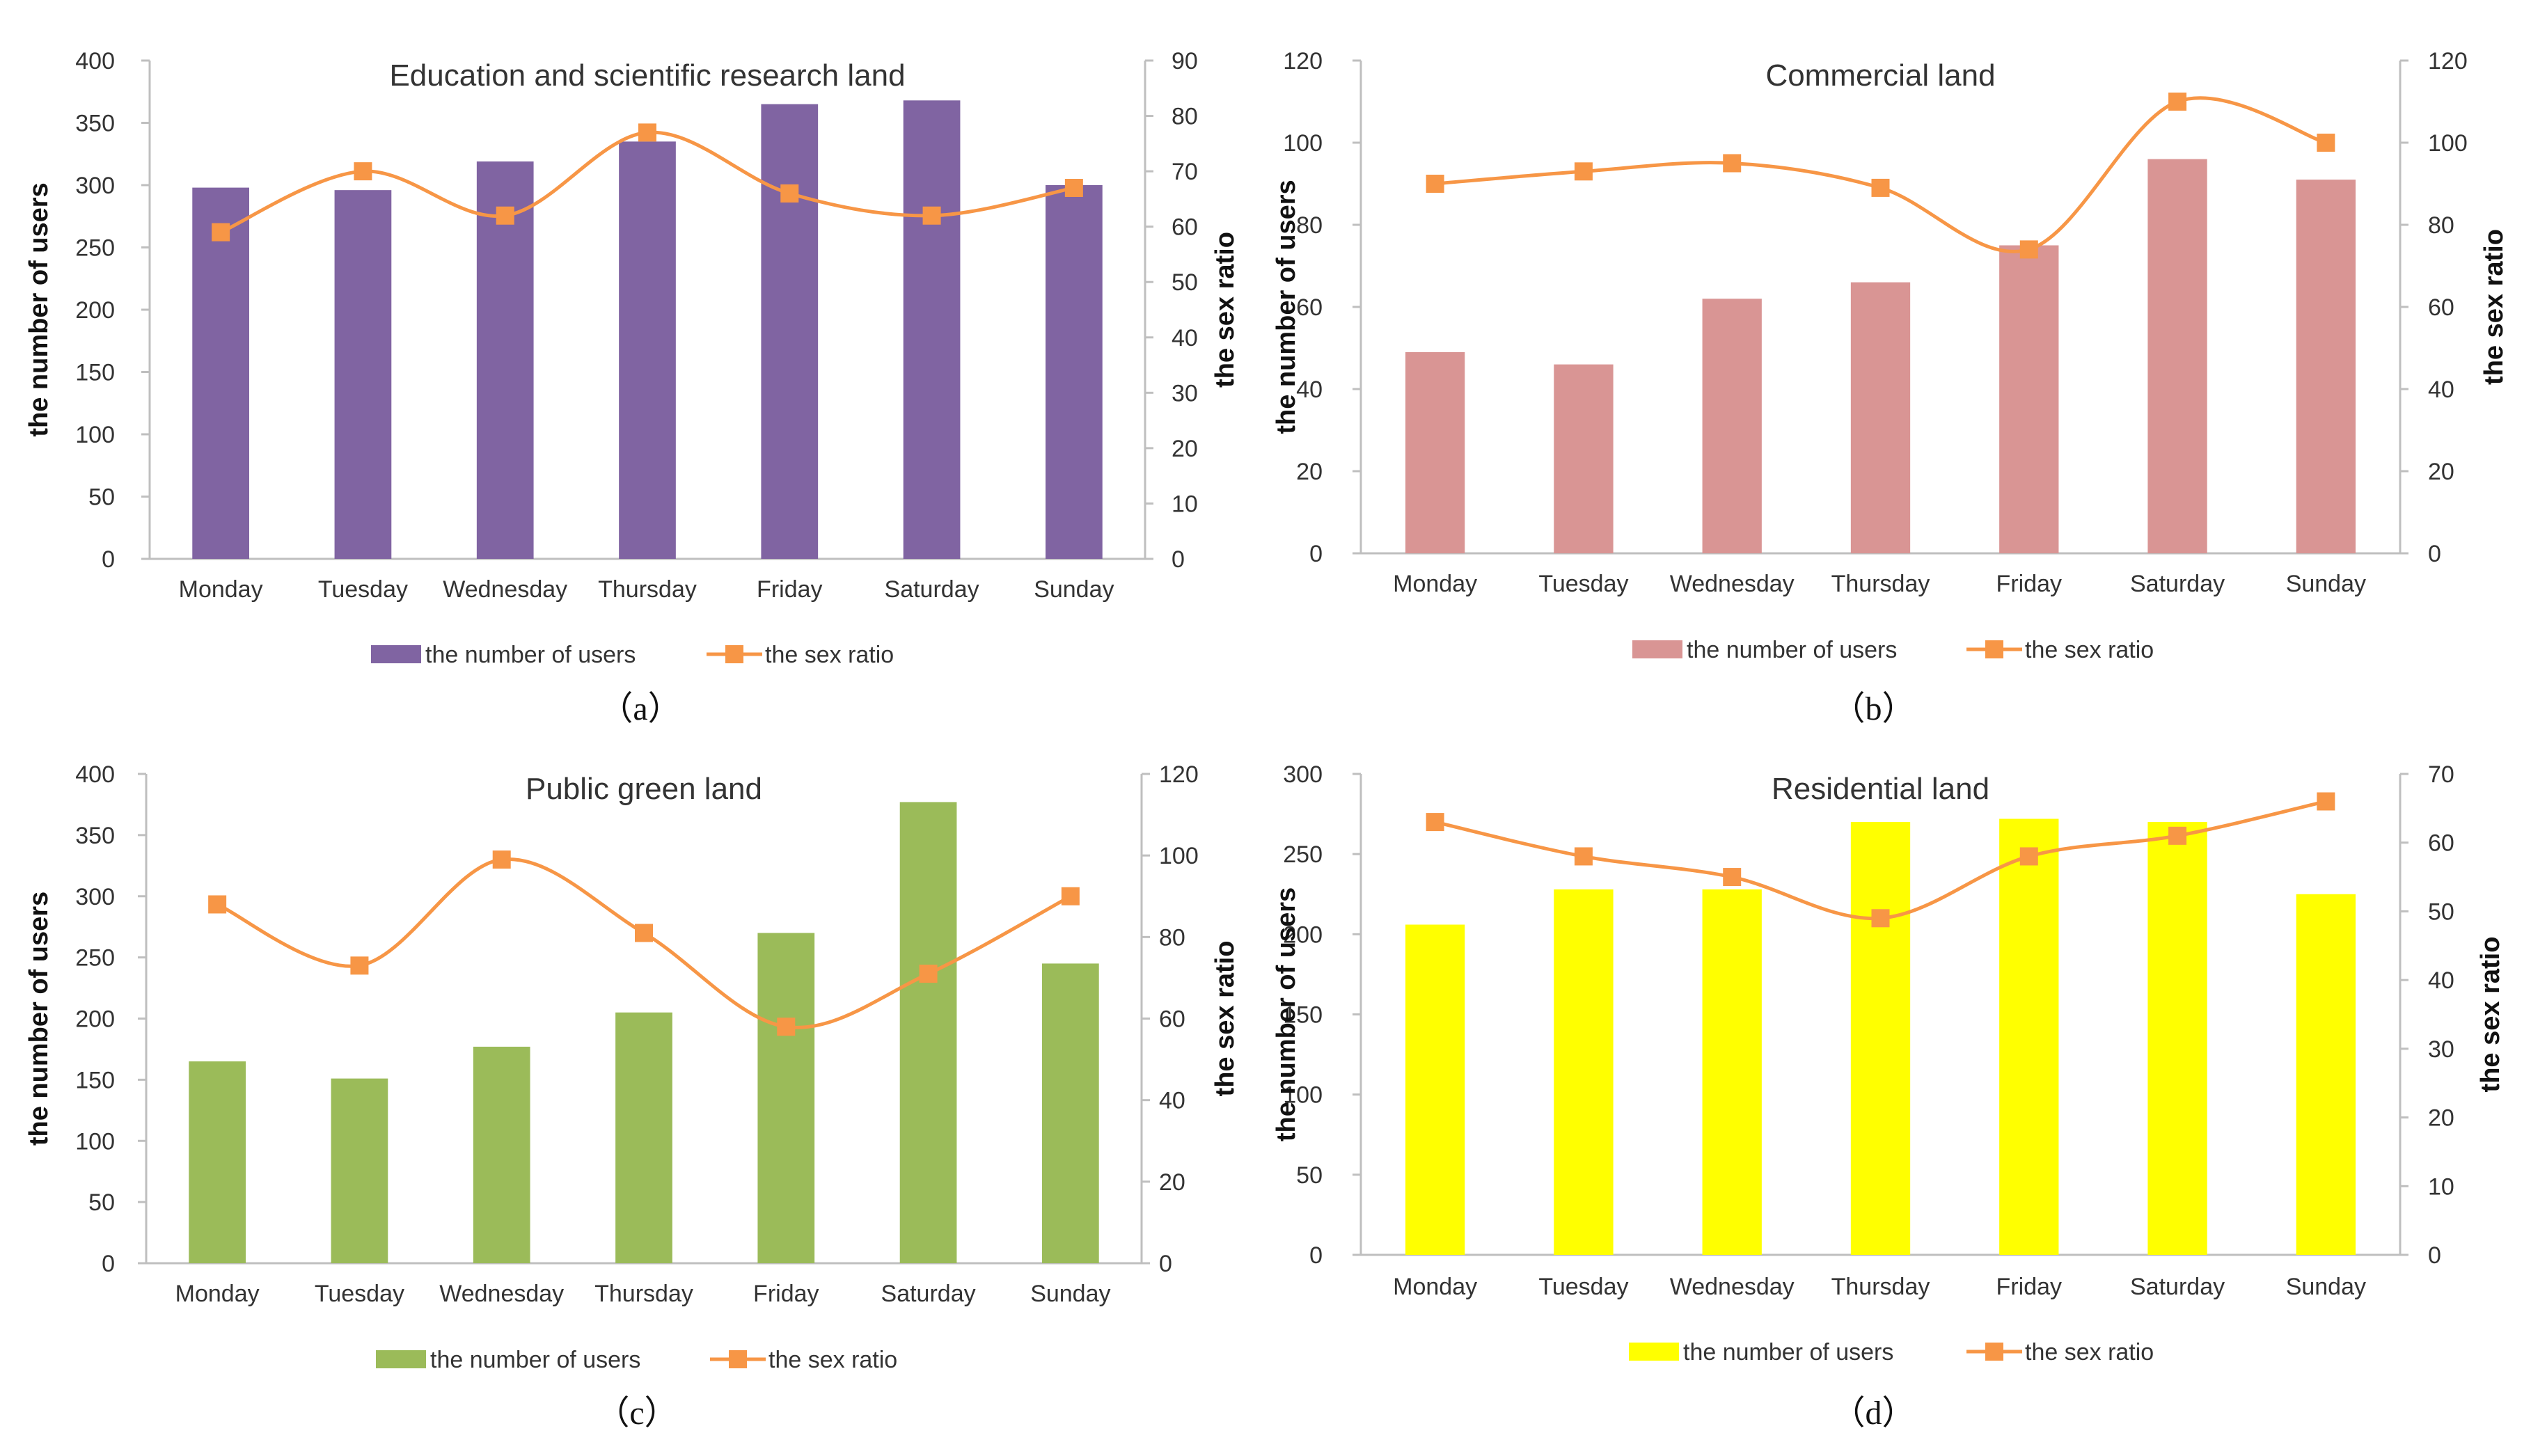 The width and height of the screenshot is (2531, 1456). Describe the element at coordinates (1880, 789) in the screenshot. I see `chart-title: Residential land` at that location.